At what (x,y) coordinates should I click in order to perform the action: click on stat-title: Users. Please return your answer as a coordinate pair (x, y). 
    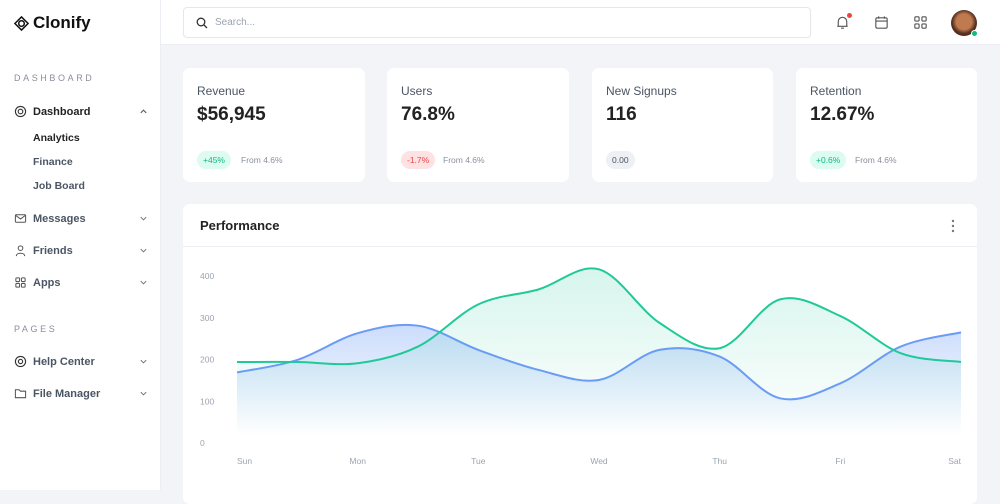
    Looking at the image, I should click on (417, 91).